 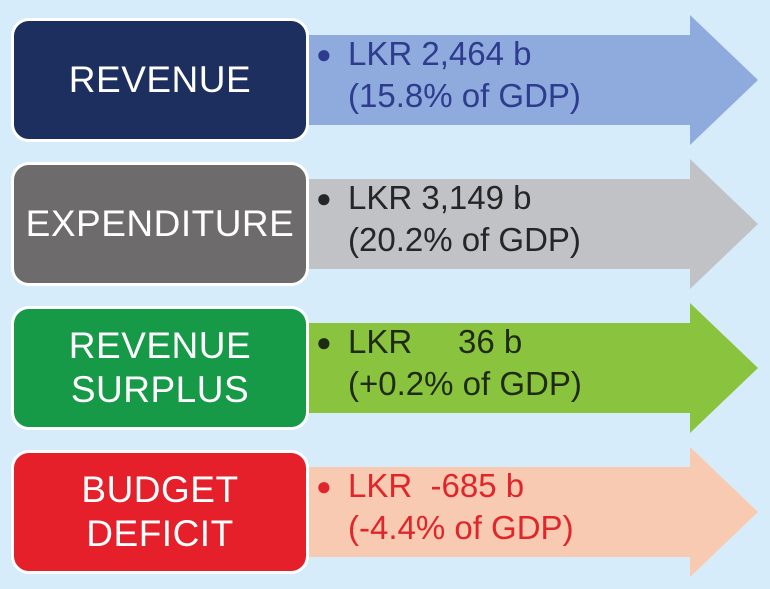 What do you see at coordinates (435, 341) in the screenshot?
I see `revenue-surplus-amount: LKR 36 b` at bounding box center [435, 341].